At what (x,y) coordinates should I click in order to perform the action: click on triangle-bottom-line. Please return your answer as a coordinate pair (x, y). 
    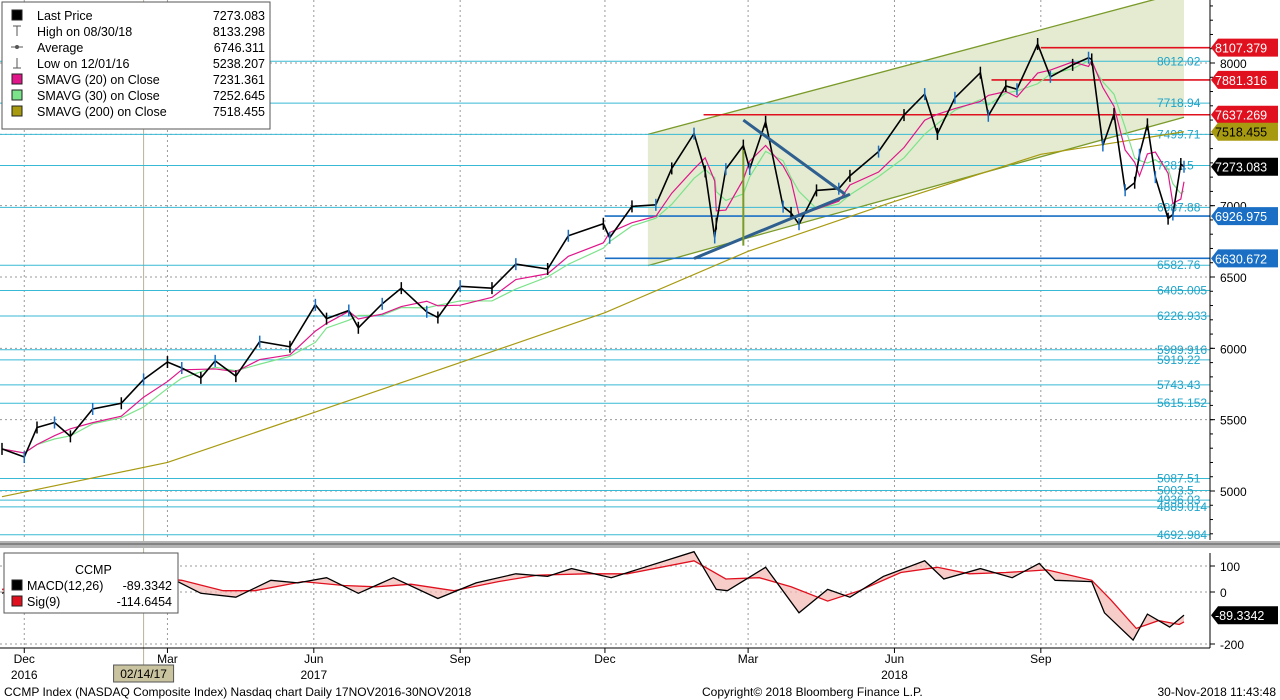
    Looking at the image, I should click on (772, 226).